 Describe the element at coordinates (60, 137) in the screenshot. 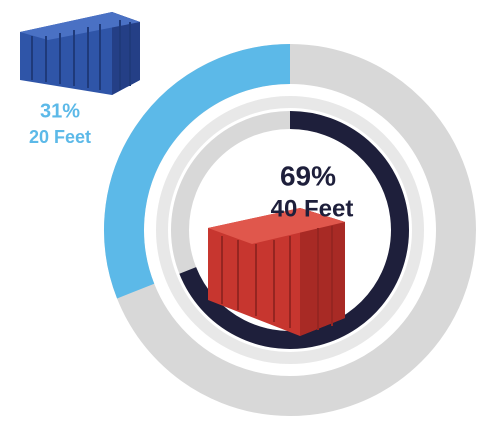

I see `category-label: 20 Feet` at that location.